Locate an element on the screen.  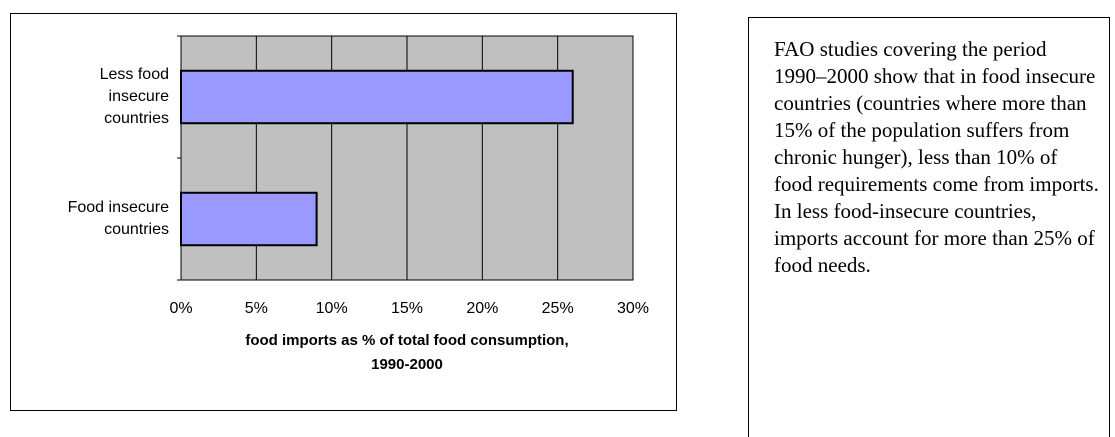
category-label: insecure is located at coordinates (139, 96).